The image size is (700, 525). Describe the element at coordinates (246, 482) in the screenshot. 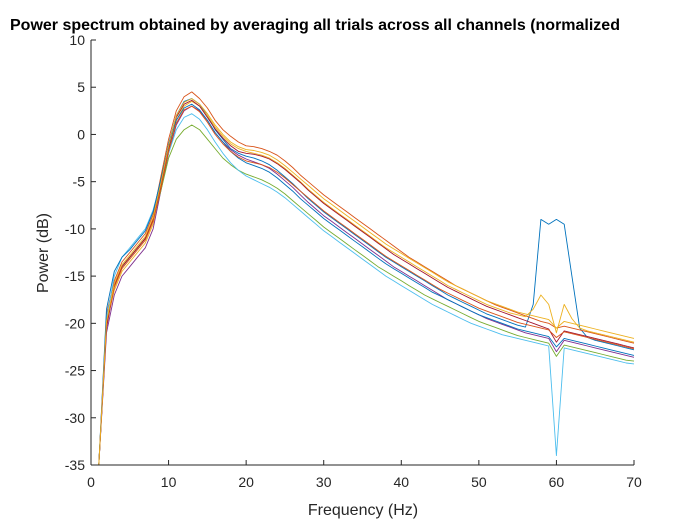

I see `x-tick-label: 20` at that location.